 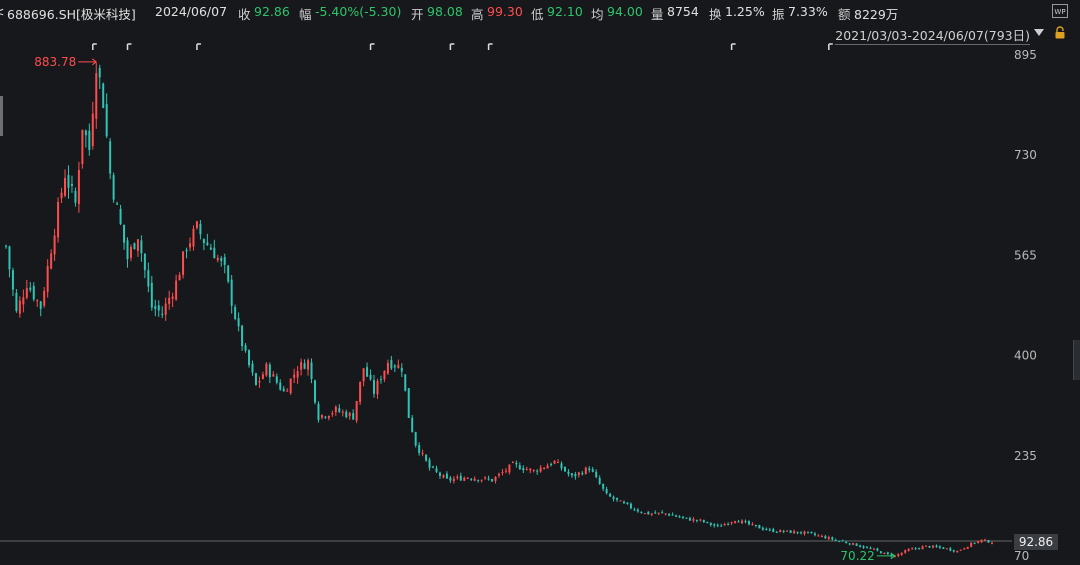 What do you see at coordinates (876, 14) in the screenshot?
I see `amount-value: 8229万` at bounding box center [876, 14].